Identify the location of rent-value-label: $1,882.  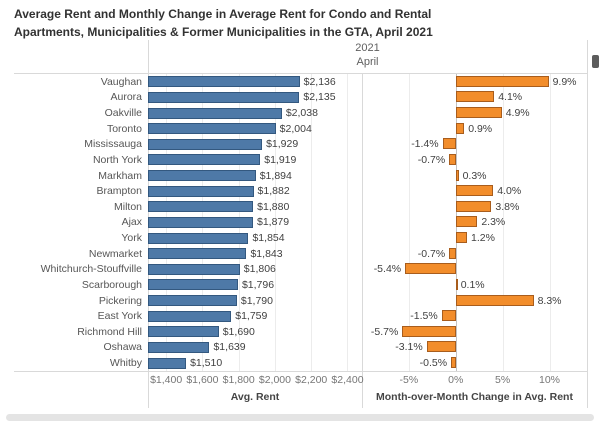
(273, 191).